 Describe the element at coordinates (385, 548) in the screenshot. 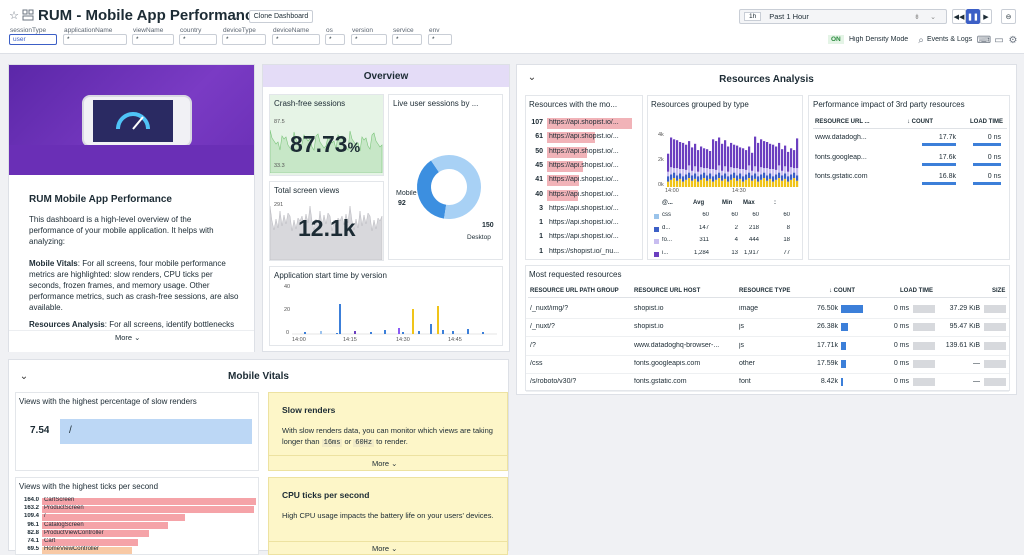

I see `cpu-note-more-button: More ⌄` at that location.